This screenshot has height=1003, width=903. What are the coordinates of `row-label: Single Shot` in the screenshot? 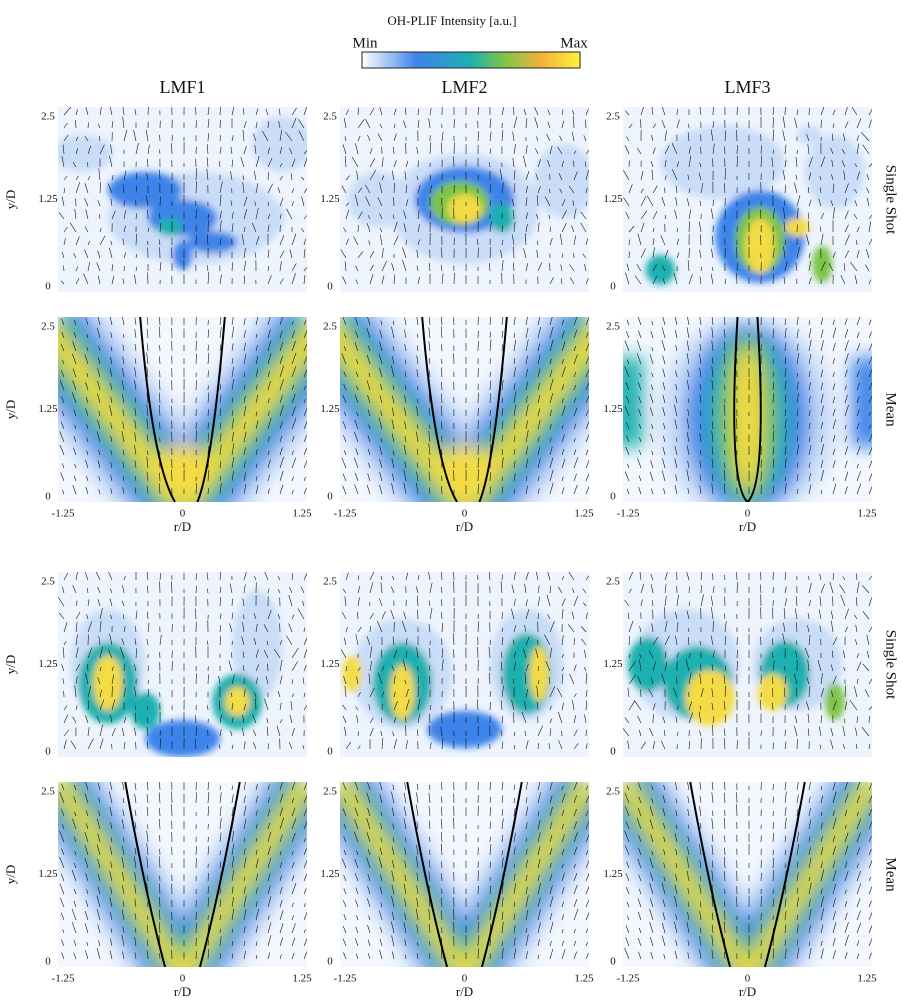 It's located at (891, 665).